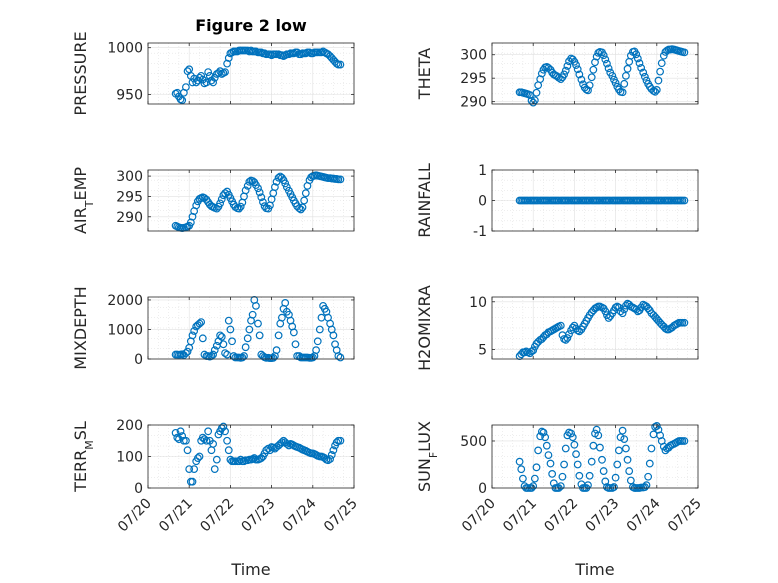 The height and width of the screenshot is (583, 778). Describe the element at coordinates (473, 56) in the screenshot. I see `y-tick-label: 300` at that location.